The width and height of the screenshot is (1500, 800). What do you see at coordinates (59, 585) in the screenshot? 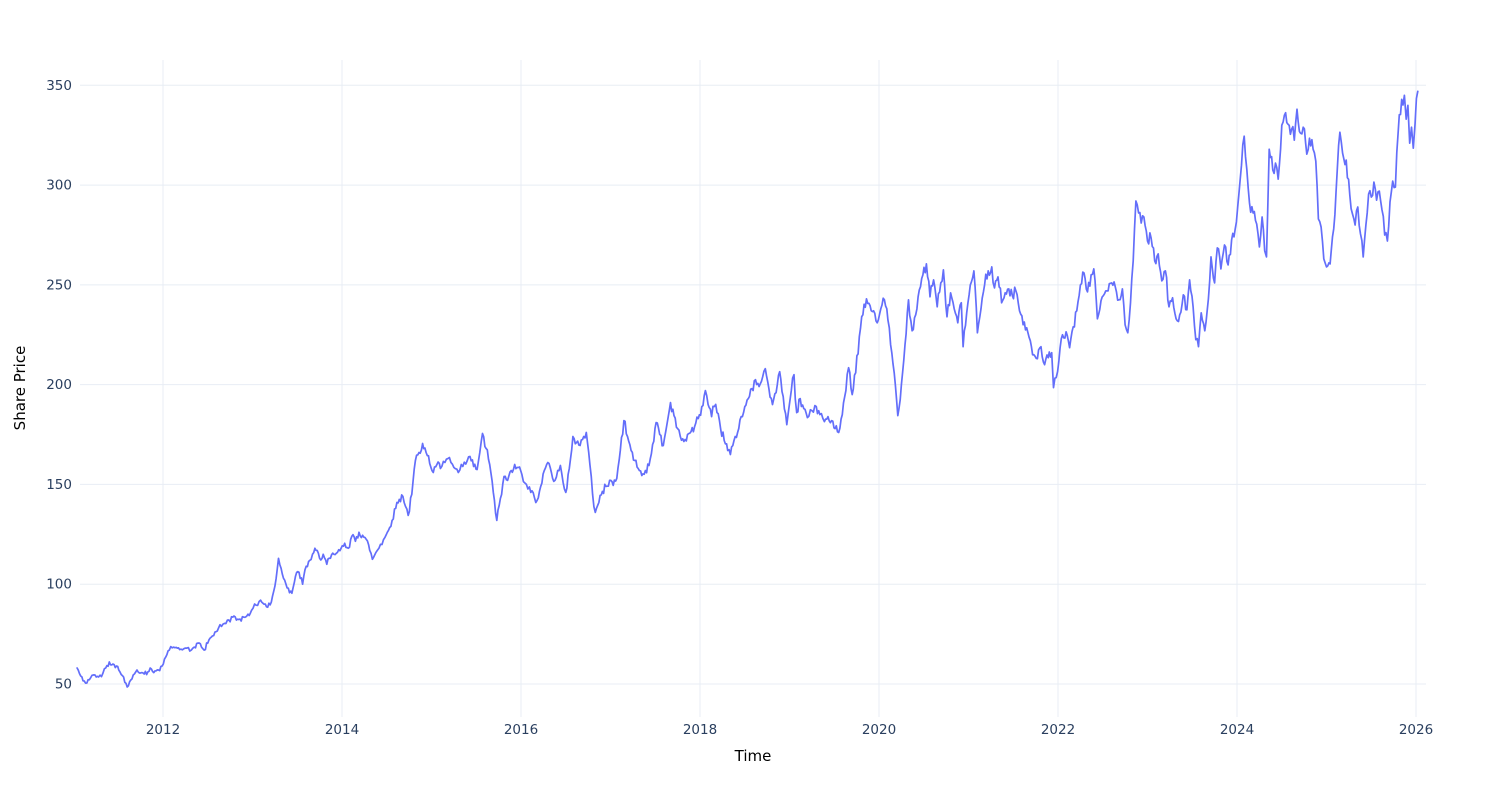
I see `y-tick-label: 100` at bounding box center [59, 585].